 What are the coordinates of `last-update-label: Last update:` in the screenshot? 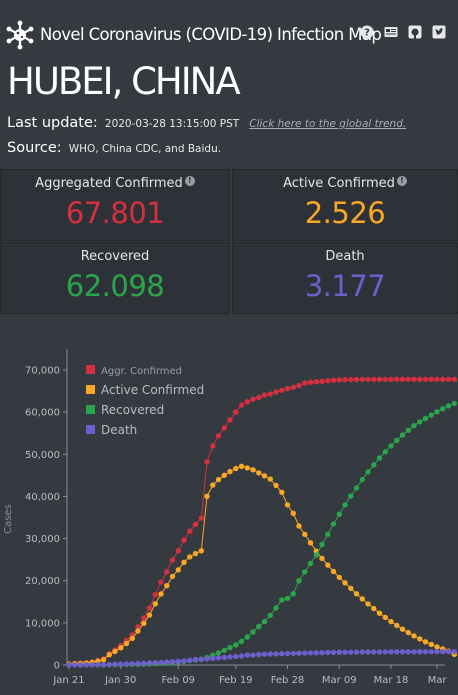 It's located at (52, 123).